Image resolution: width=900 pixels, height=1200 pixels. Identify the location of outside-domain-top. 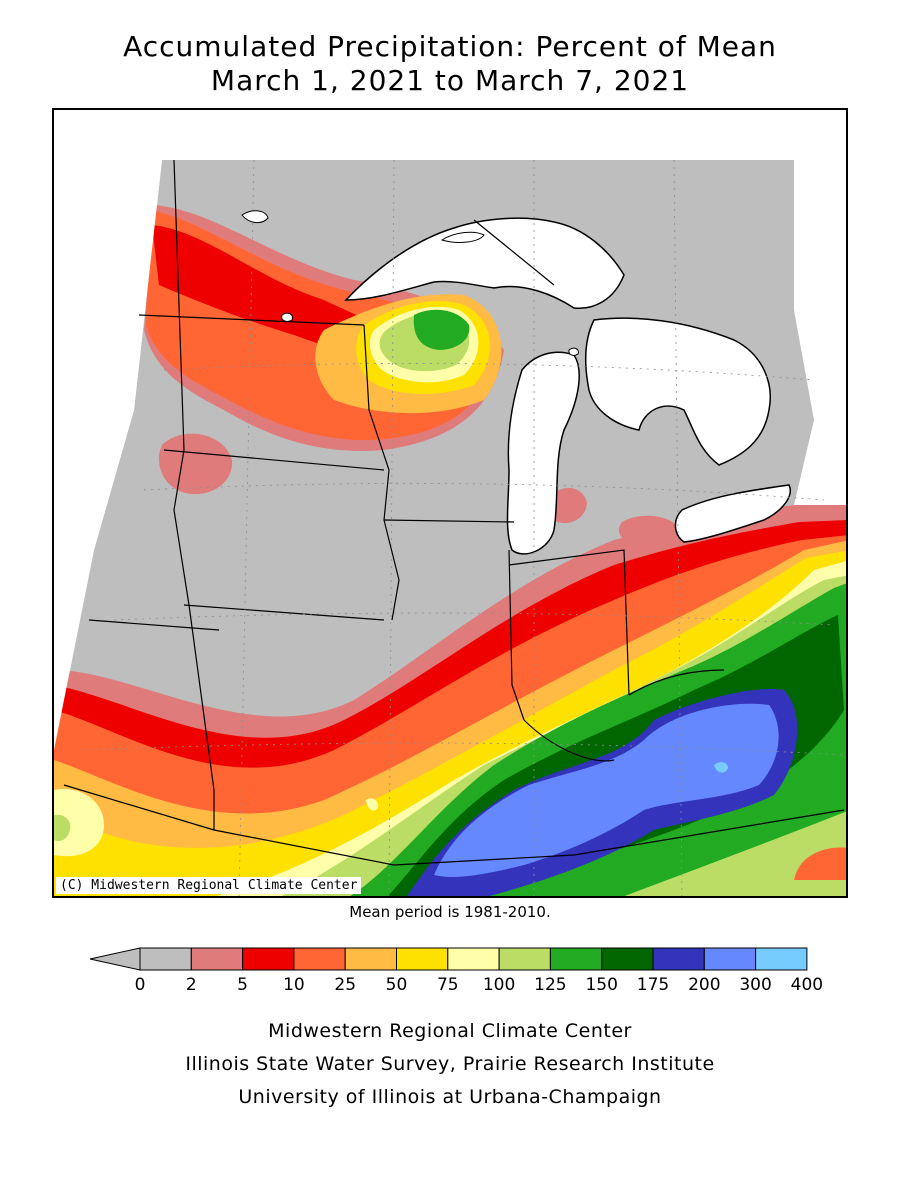
(478, 135).